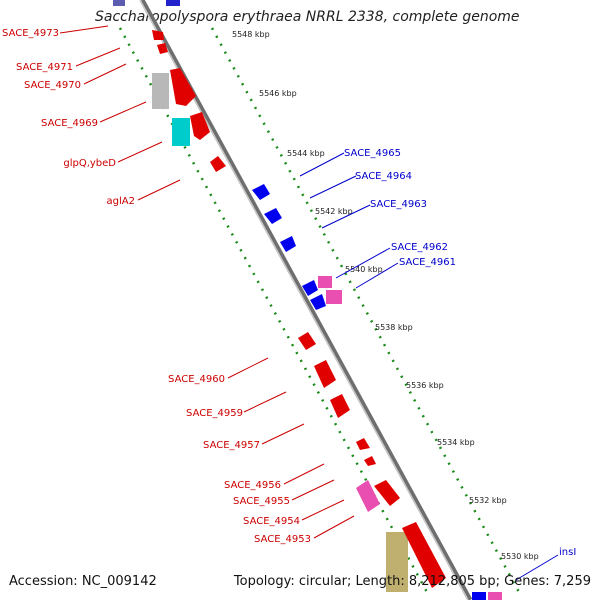 This screenshot has width=600, height=600. Describe the element at coordinates (282, 539) in the screenshot. I see `gene-label: SACE_4953` at that location.